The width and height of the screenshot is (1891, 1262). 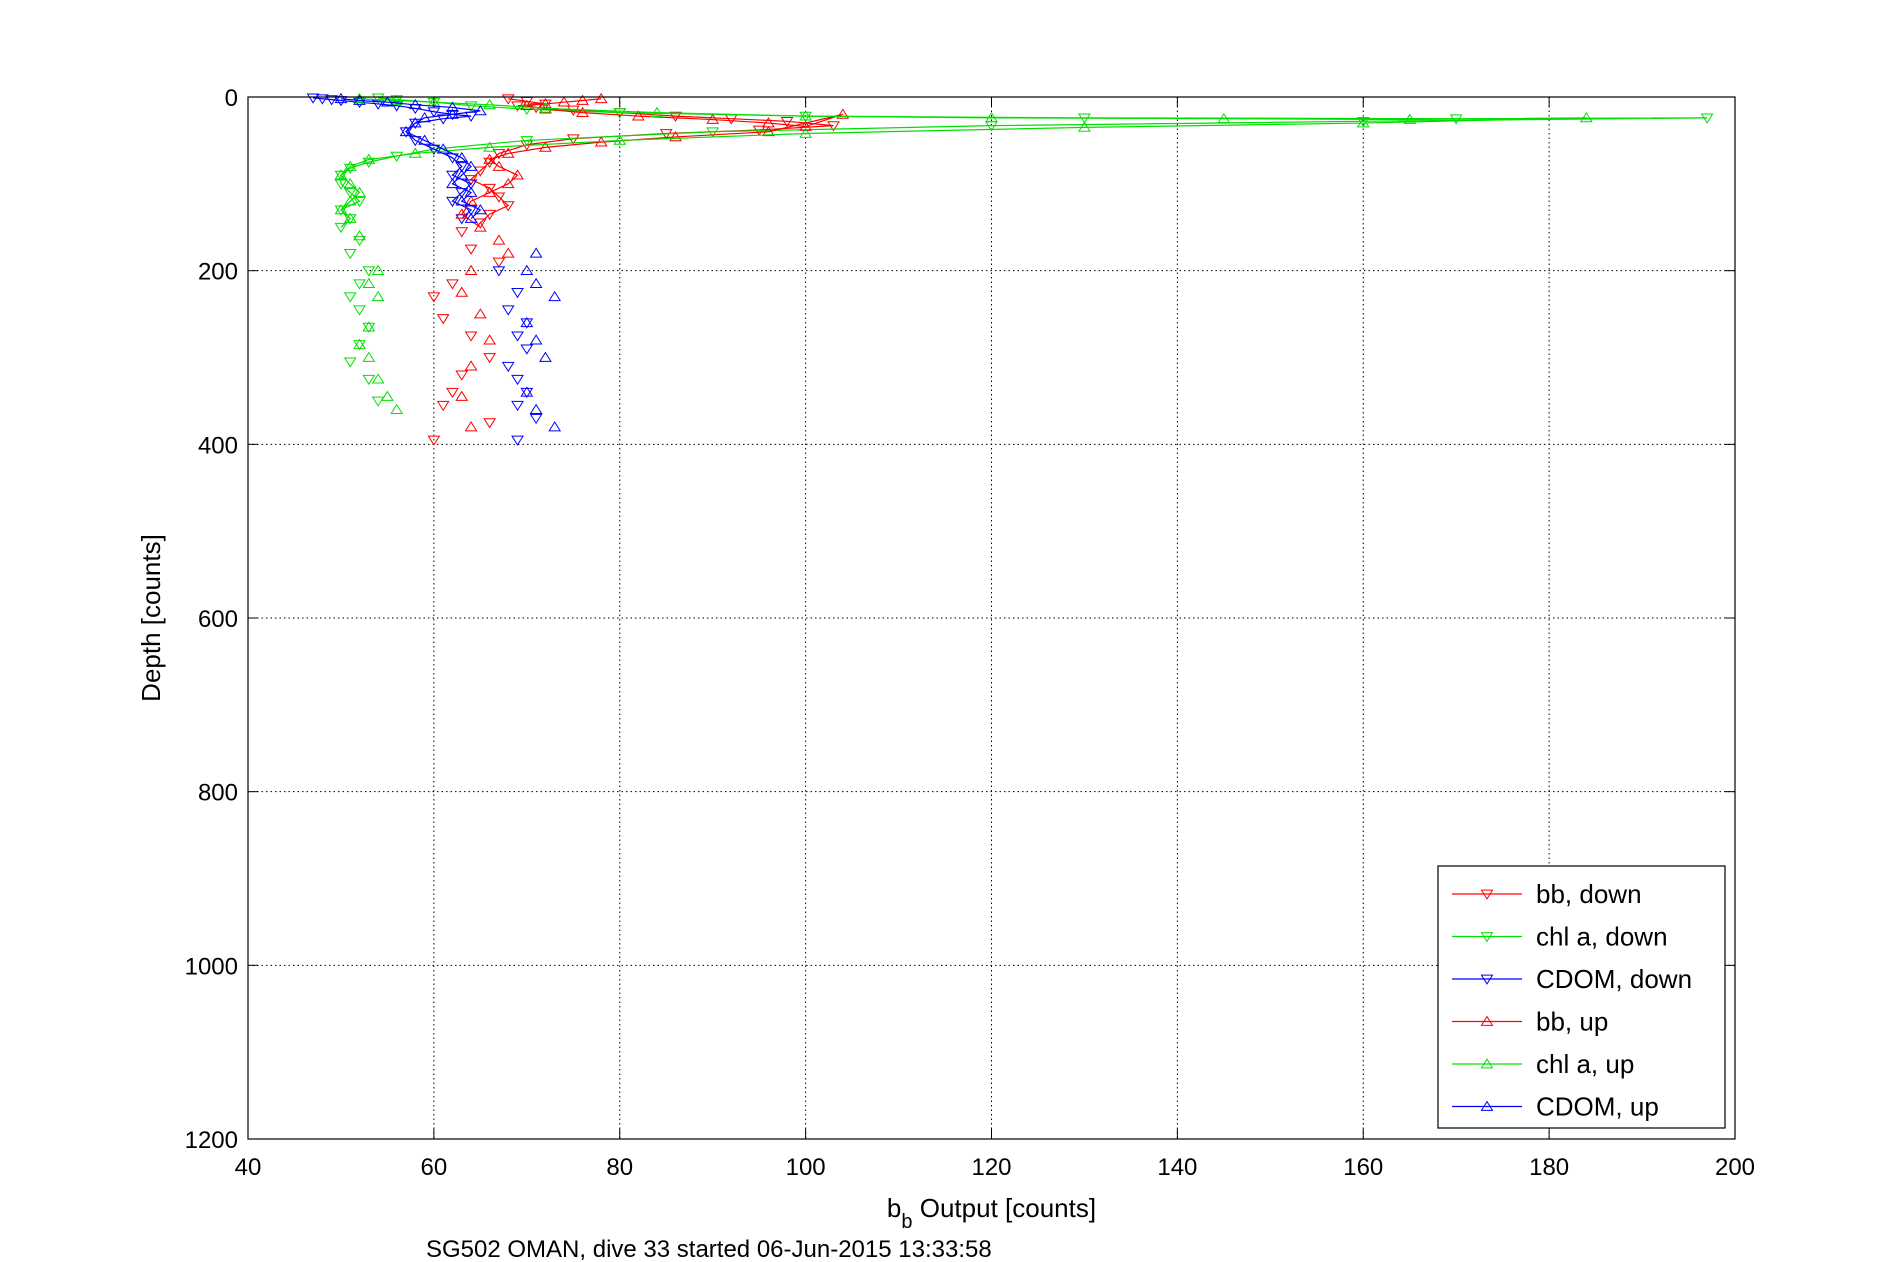 I want to click on x-tick-label: 160, so click(x=1363, y=1167).